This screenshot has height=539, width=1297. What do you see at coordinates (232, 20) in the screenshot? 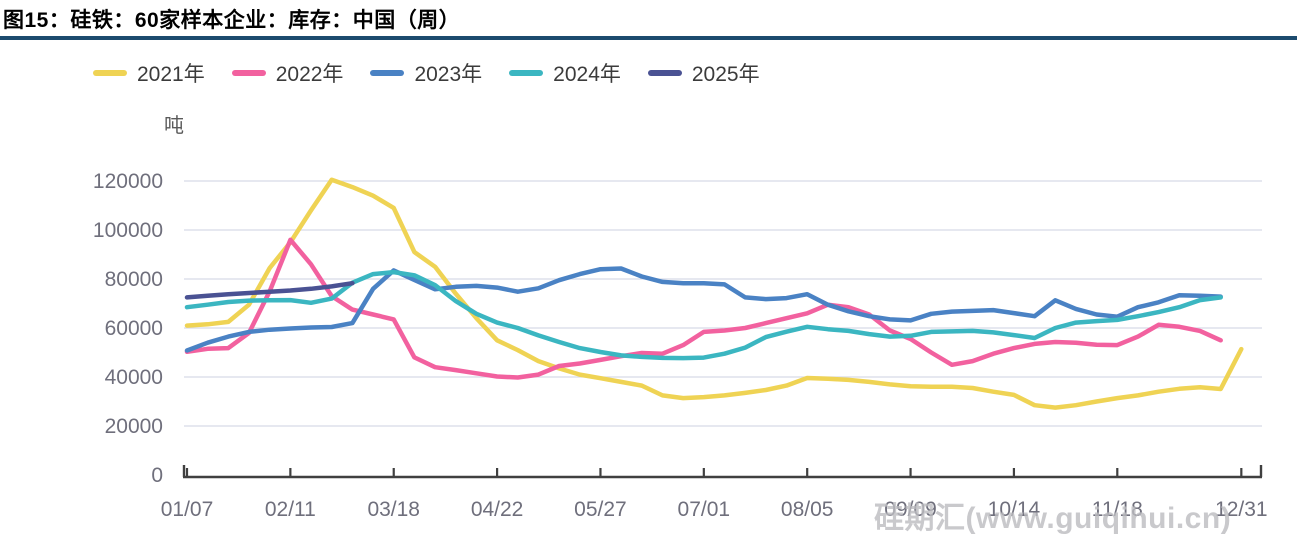
I see `figure-title: 图15：硅铁：60家样本企业：库存：中国（周）` at bounding box center [232, 20].